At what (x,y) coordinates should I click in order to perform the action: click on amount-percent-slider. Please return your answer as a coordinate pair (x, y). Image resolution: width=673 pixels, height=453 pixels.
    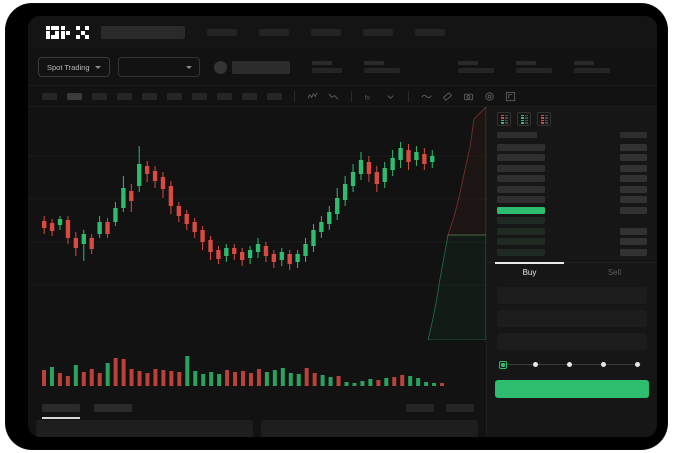
    Looking at the image, I should click on (572, 365).